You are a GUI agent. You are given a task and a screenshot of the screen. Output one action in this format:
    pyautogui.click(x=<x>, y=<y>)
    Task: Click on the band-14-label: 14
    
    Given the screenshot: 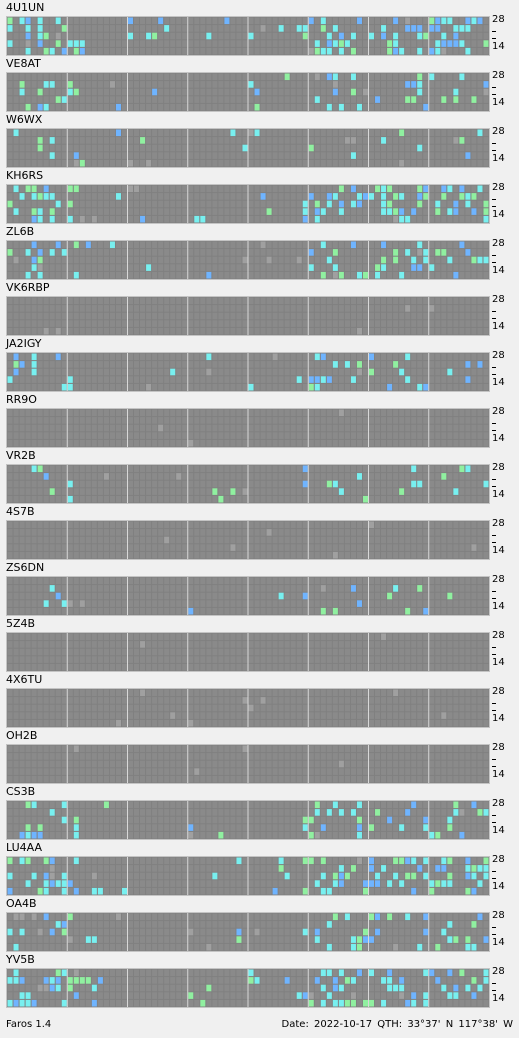 What is the action you would take?
    pyautogui.click(x=498, y=550)
    